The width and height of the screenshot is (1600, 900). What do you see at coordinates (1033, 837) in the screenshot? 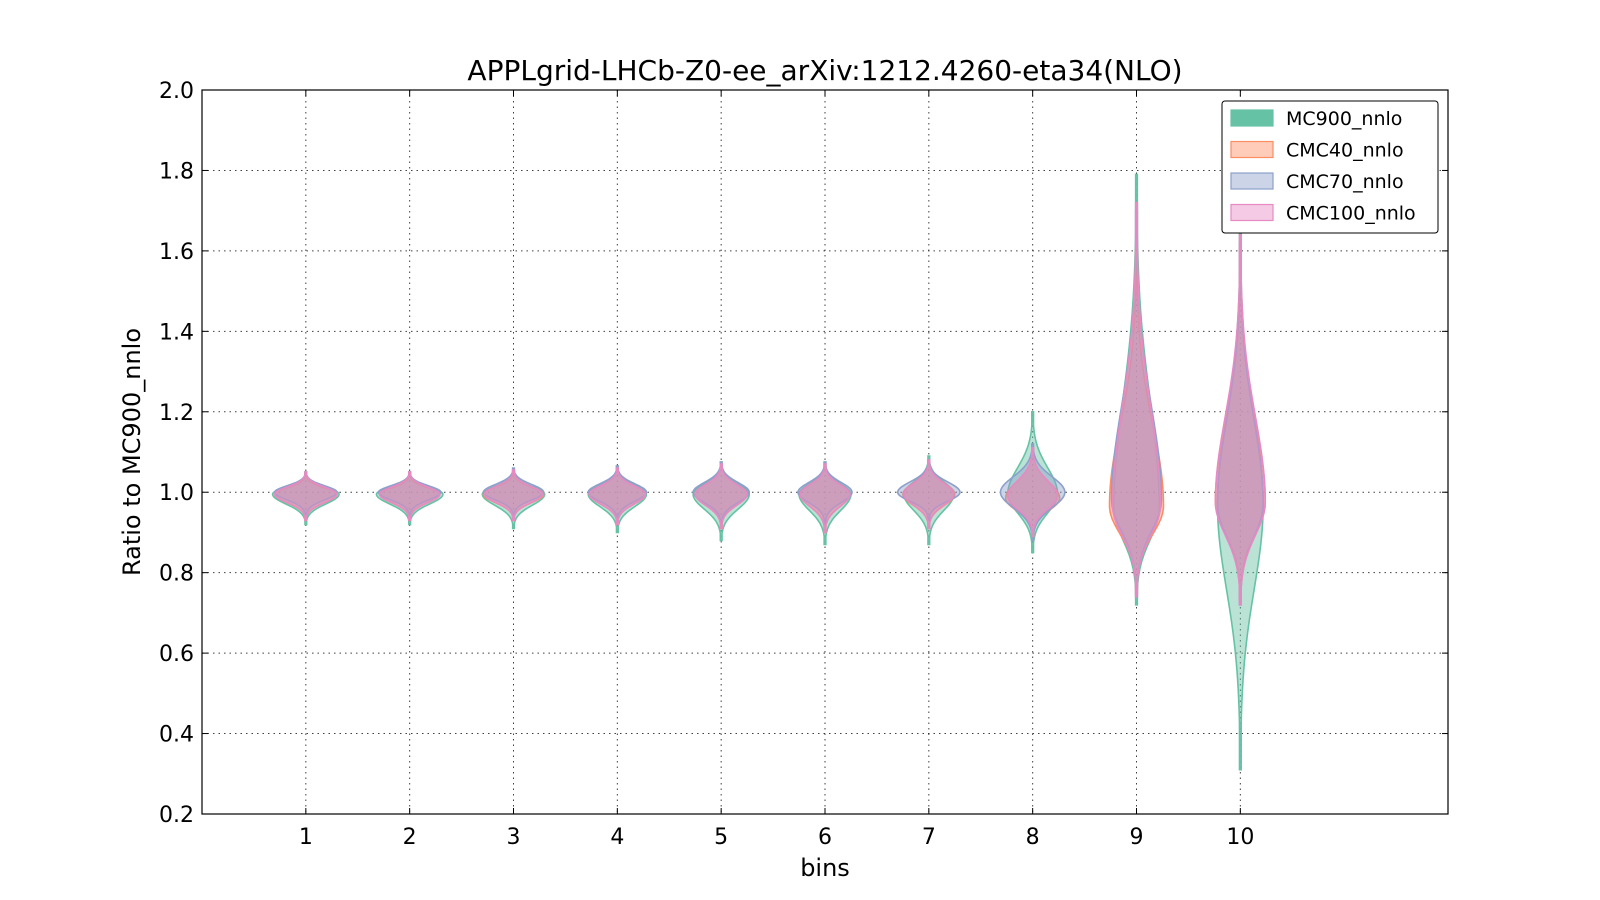
I see `x-tick-label: 8` at bounding box center [1033, 837].